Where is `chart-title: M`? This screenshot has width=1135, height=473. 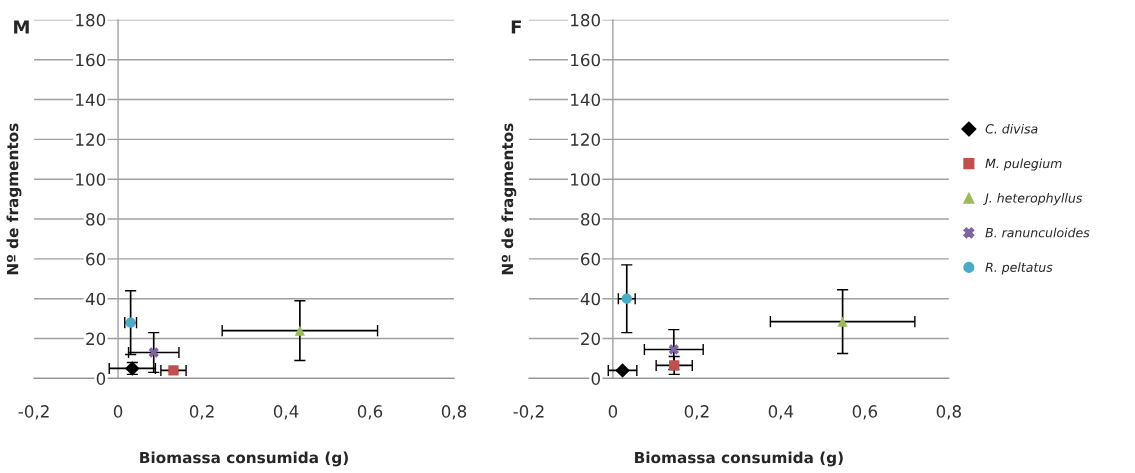
chart-title: M is located at coordinates (21, 27).